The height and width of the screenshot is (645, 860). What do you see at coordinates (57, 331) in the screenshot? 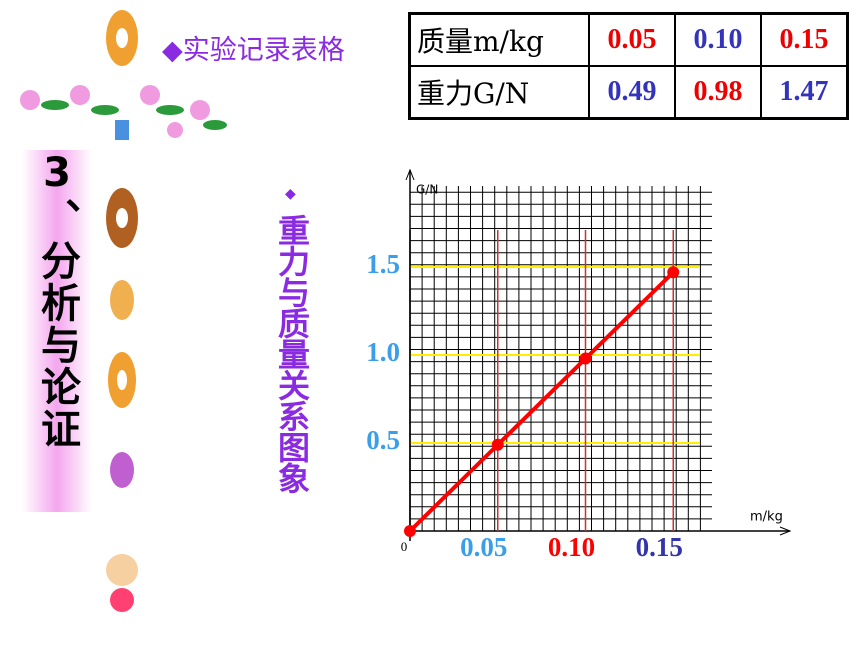
I see `side-title: 3、分析与论证` at bounding box center [57, 331].